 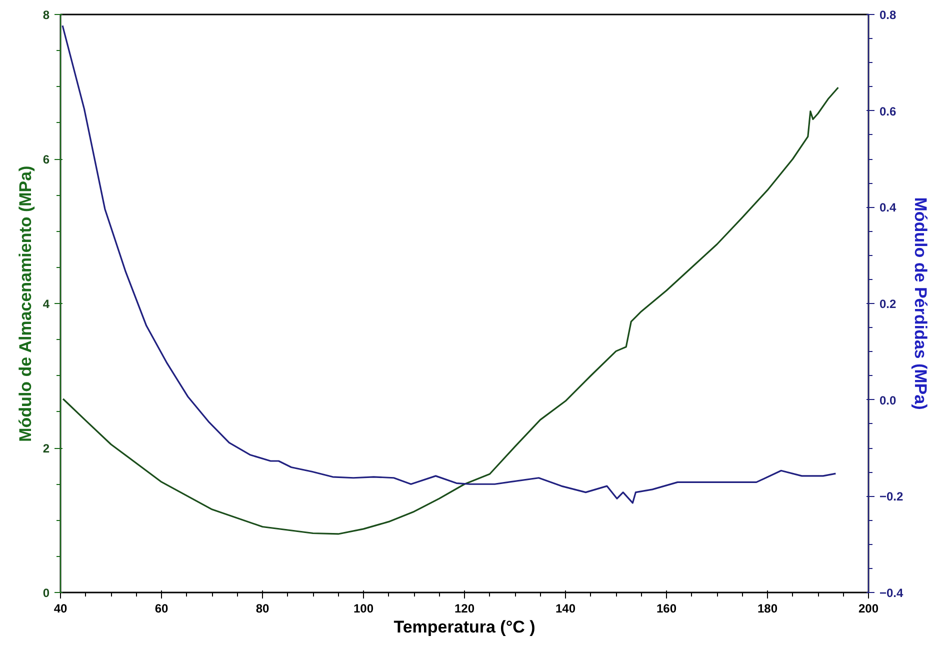 I want to click on y-tick-label: 4, so click(x=46, y=304).